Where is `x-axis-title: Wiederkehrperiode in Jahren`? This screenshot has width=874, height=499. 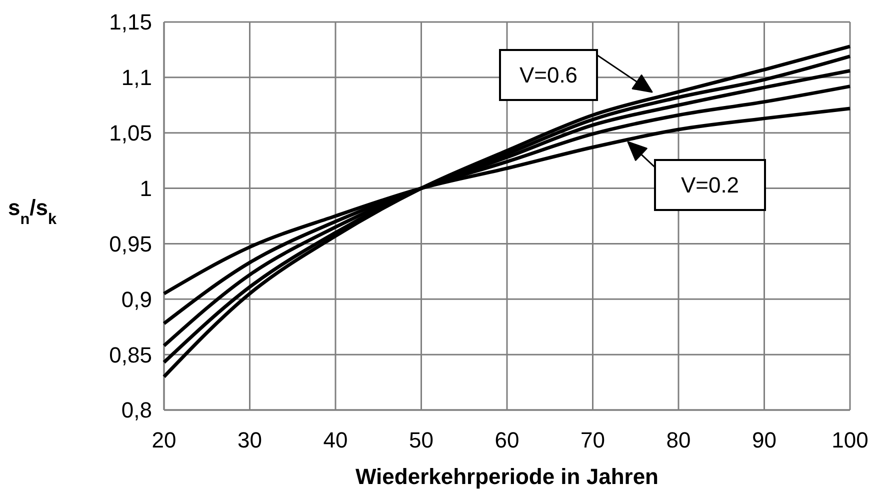
x-axis-title: Wiederkehrperiode in Jahren is located at coordinates (507, 476).